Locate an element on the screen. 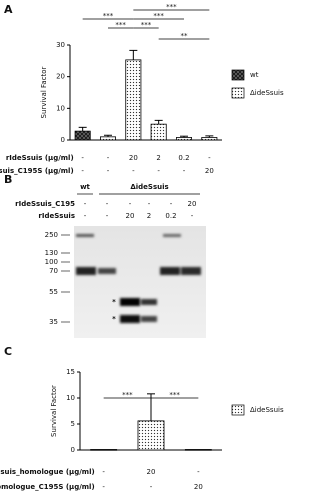 The height and width of the screenshot is (500, 321). condition-label: rIdeSsuis is located at coordinates (56, 216).